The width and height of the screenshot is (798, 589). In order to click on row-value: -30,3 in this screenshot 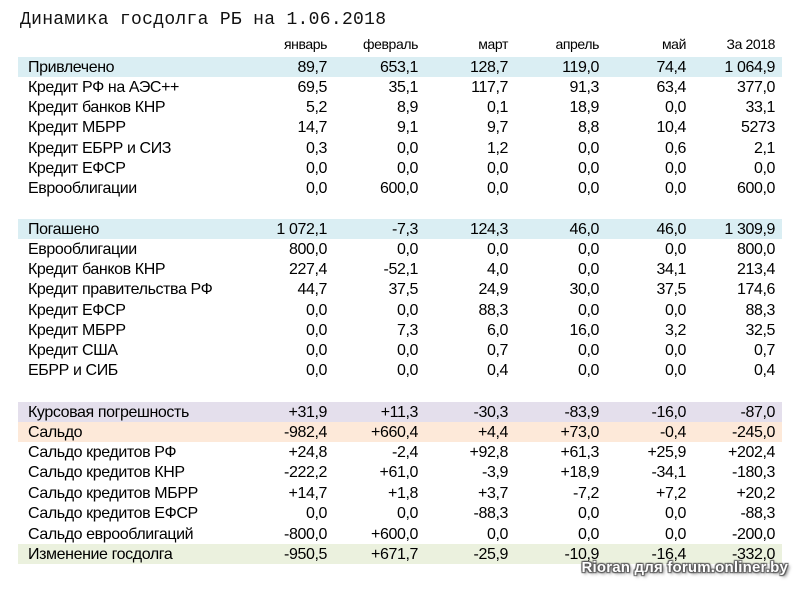, I will do `click(491, 412)`.